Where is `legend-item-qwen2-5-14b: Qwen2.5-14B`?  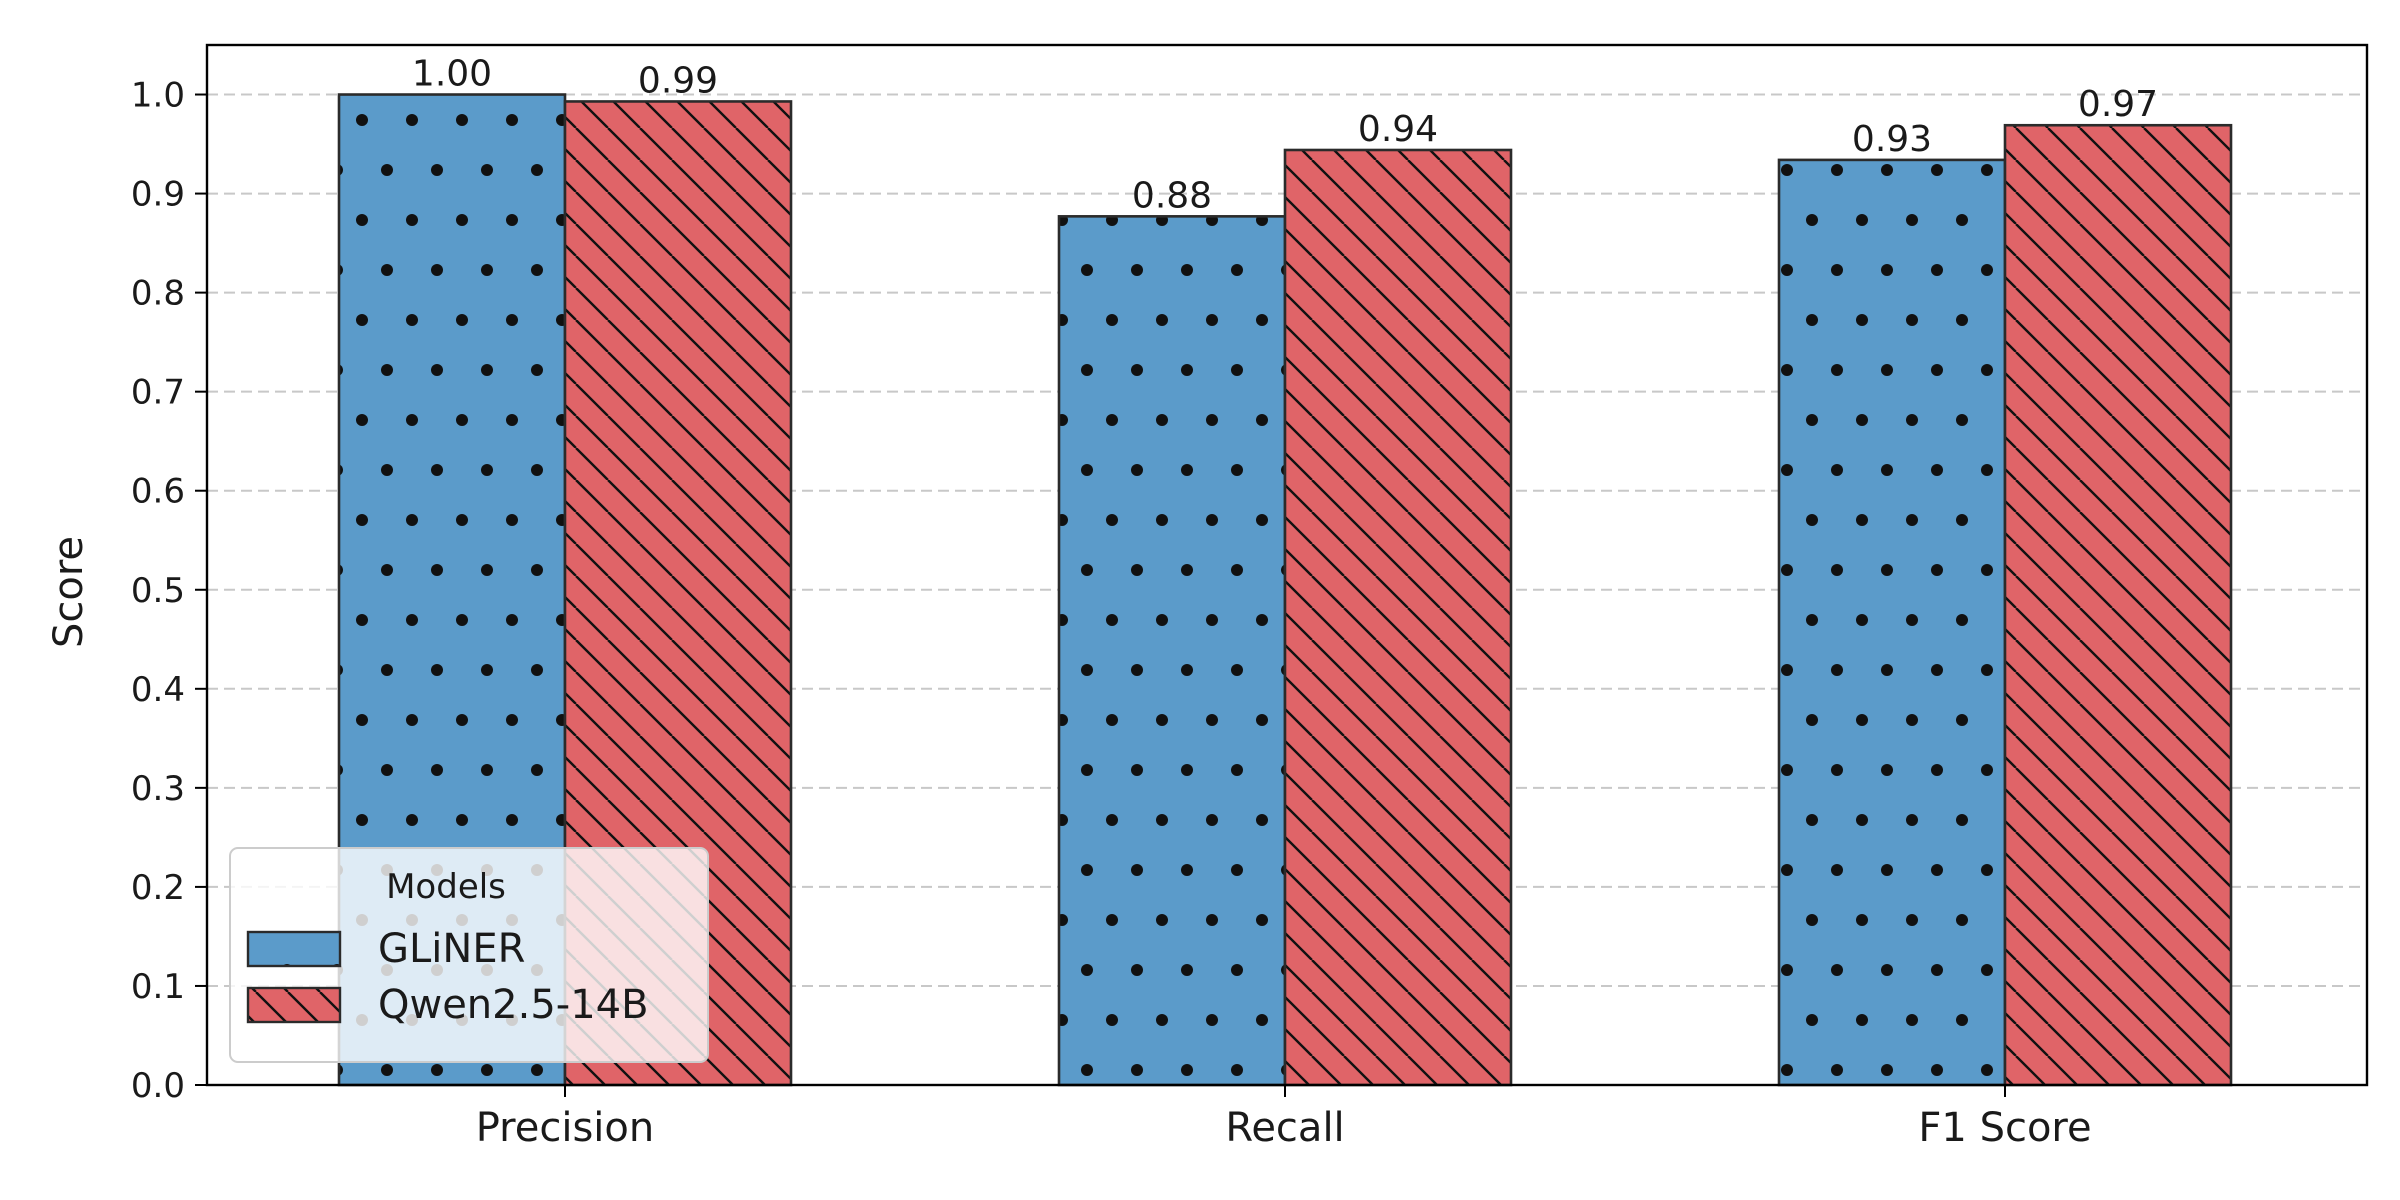
legend-item-qwen2-5-14b: Qwen2.5-14B is located at coordinates (447, 1005).